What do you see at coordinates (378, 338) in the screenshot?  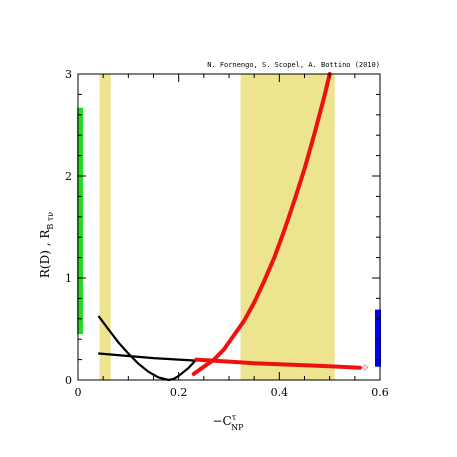 I see `right-edge-bar` at bounding box center [378, 338].